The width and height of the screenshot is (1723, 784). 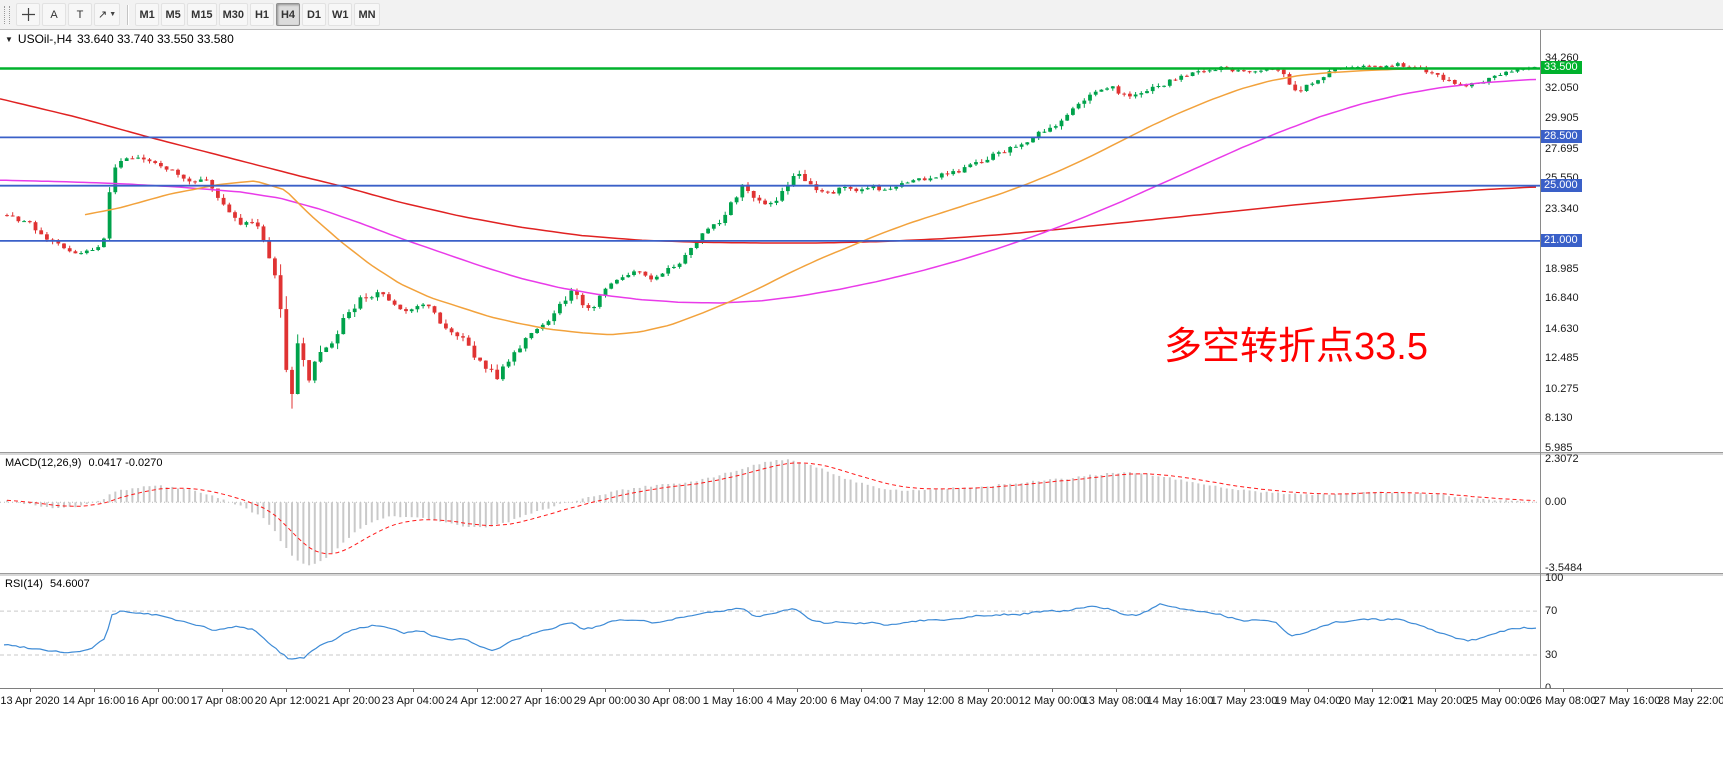 I want to click on price-scale-label: 8.130, so click(x=1559, y=418).